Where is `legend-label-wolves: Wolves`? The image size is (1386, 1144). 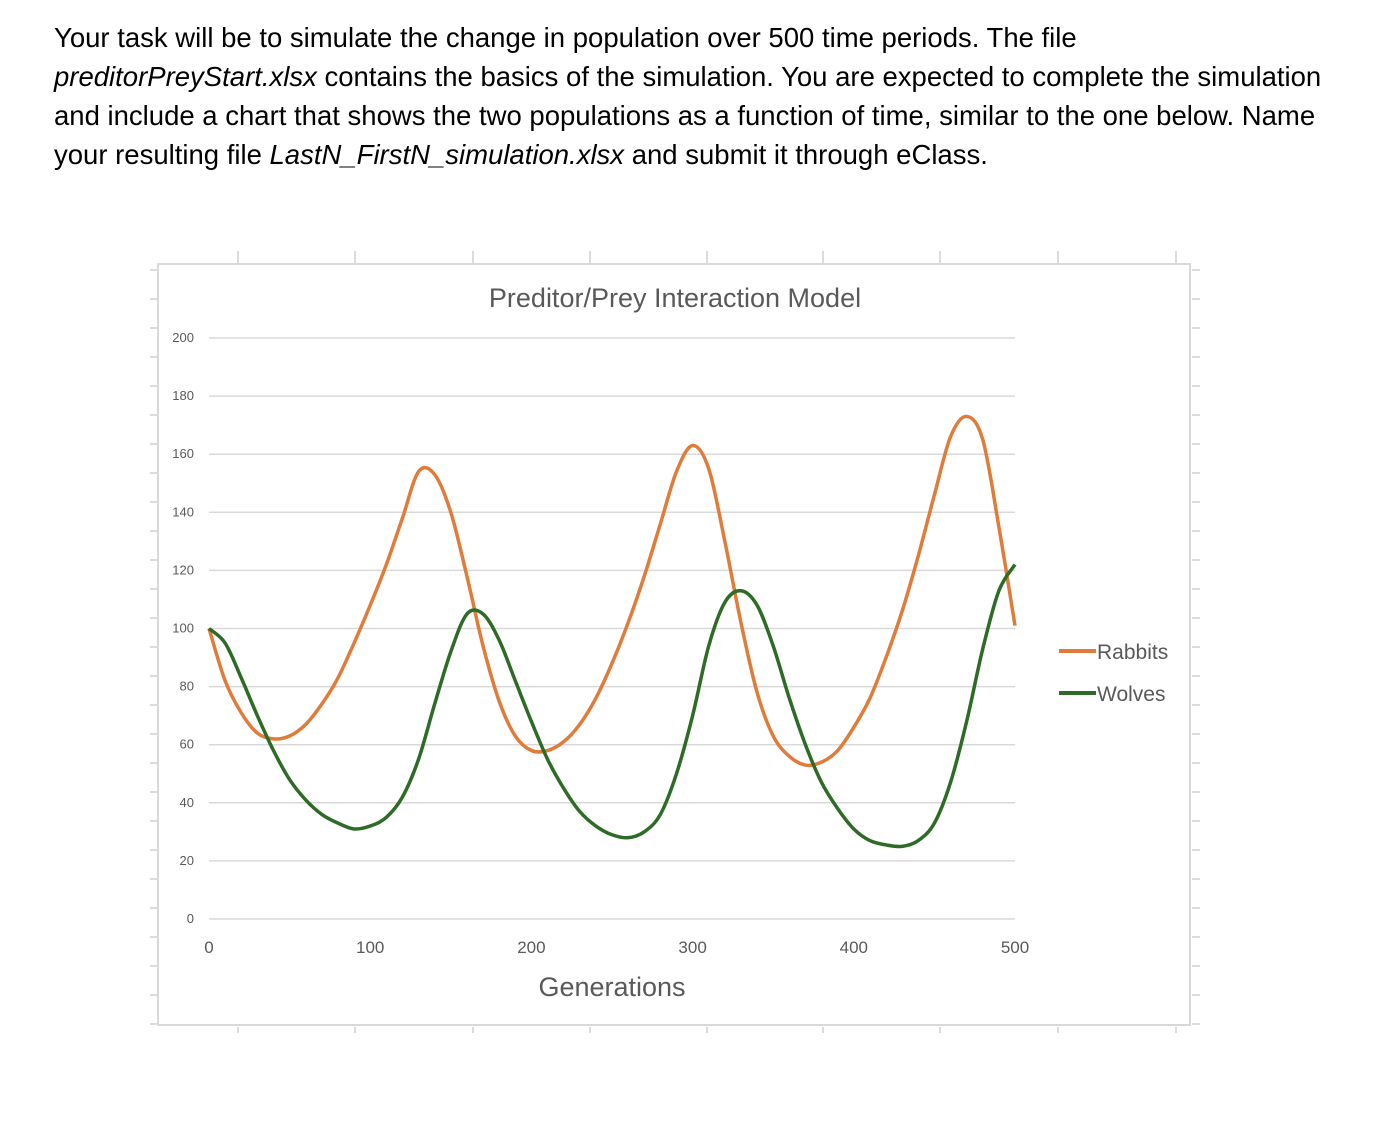 legend-label-wolves: Wolves is located at coordinates (1131, 694).